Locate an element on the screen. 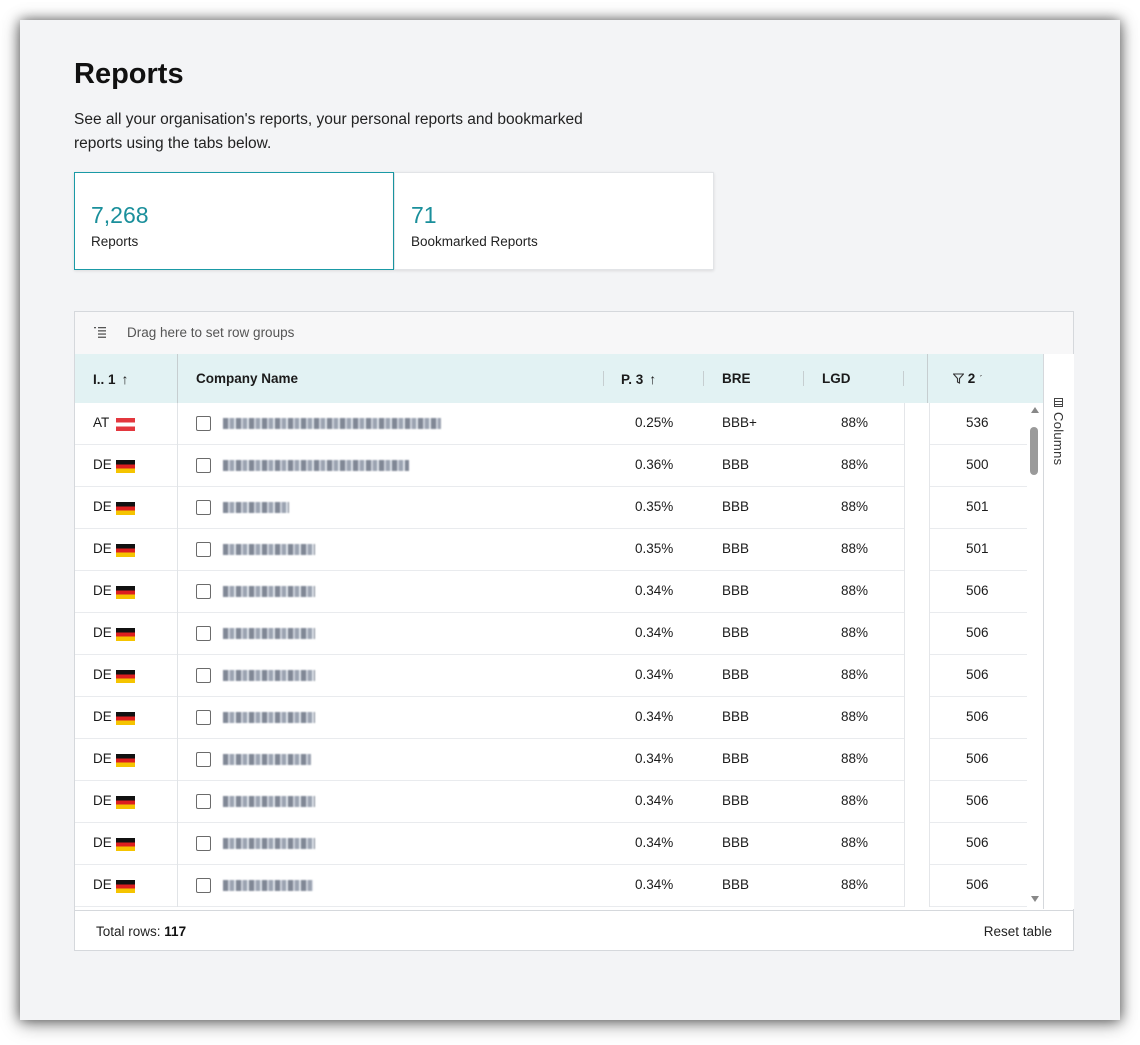 The height and width of the screenshot is (1045, 1140). row-group-drop-zone: Drag here to set row groups is located at coordinates (574, 333).